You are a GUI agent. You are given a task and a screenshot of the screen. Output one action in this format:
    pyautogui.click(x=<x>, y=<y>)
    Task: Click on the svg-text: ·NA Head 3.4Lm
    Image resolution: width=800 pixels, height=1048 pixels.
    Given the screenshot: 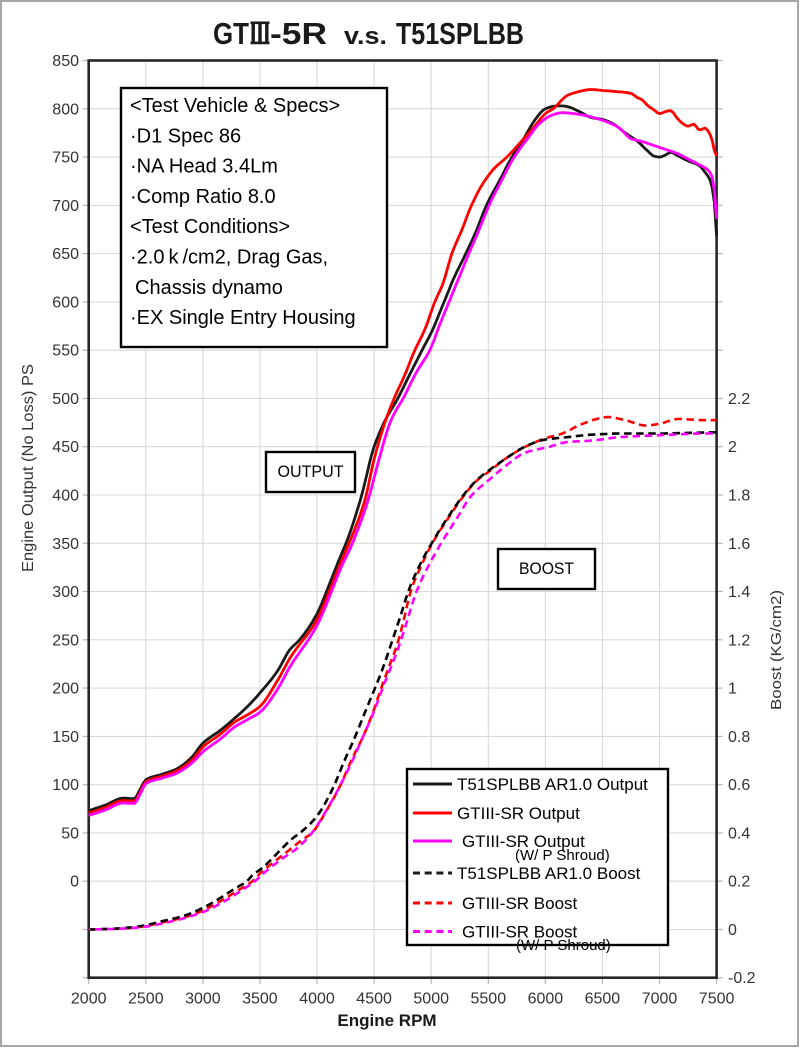 What is the action you would take?
    pyautogui.click(x=204, y=167)
    